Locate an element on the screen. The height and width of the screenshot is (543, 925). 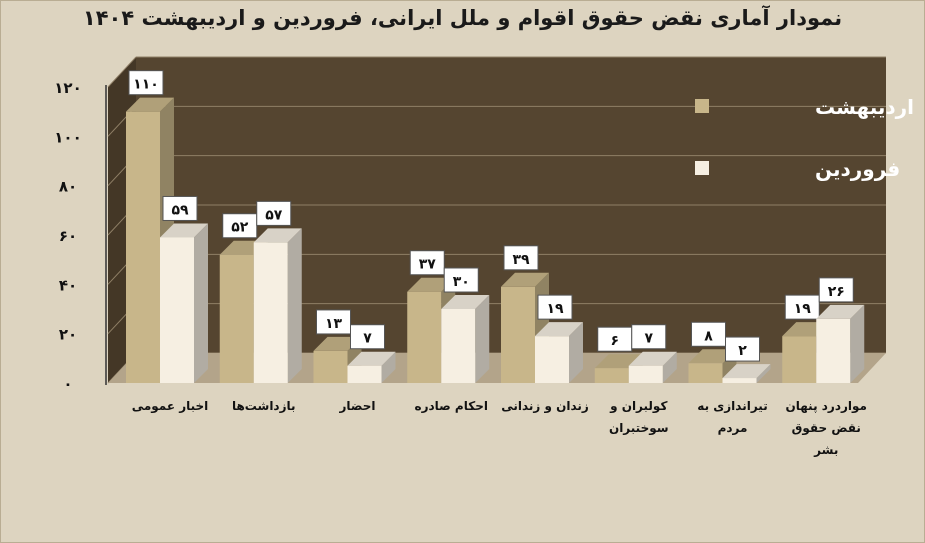
category-label: کولبران و سوختبران is located at coordinates (639, 417).